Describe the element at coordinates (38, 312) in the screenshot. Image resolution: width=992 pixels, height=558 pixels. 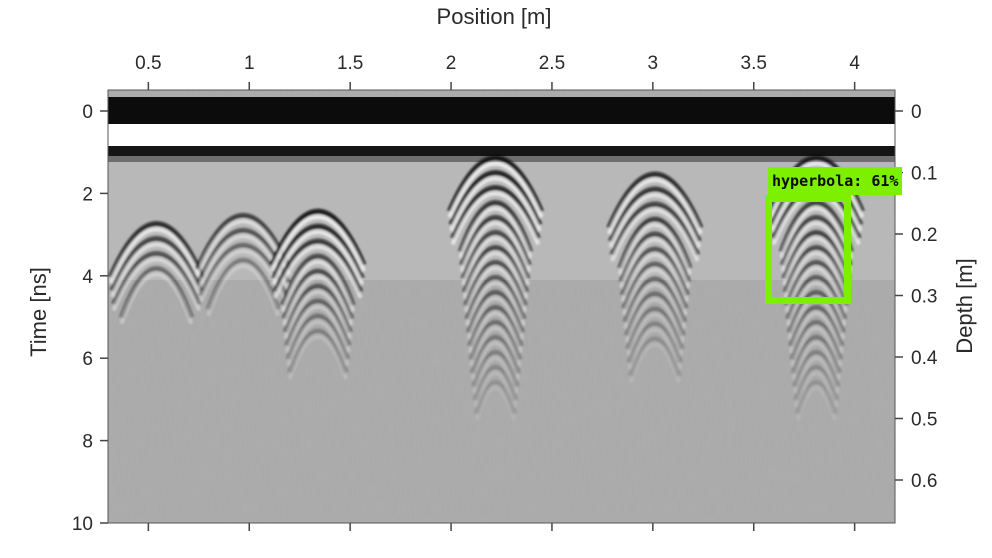
I see `y-left-axis-title: Time [ns]` at that location.